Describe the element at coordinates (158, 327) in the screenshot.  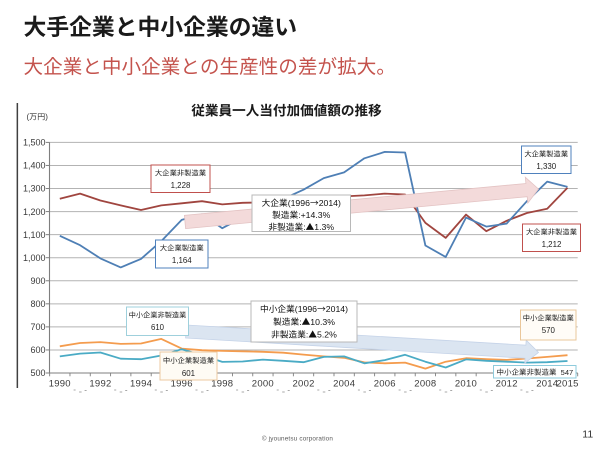
I see `svg-text: 610` at that location.